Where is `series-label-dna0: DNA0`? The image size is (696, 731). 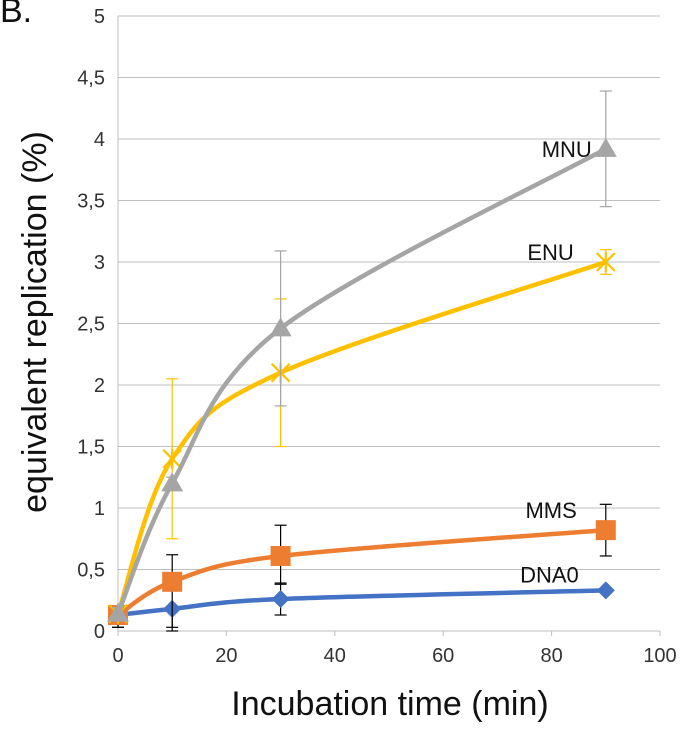
series-label-dna0: DNA0 is located at coordinates (549, 574).